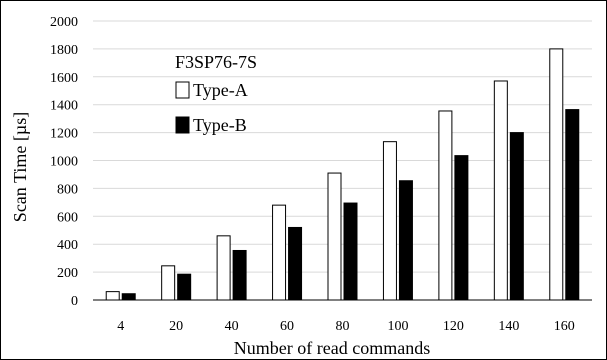 This screenshot has width=607, height=360. Describe the element at coordinates (67, 273) in the screenshot. I see `y-tick-label: 200` at that location.